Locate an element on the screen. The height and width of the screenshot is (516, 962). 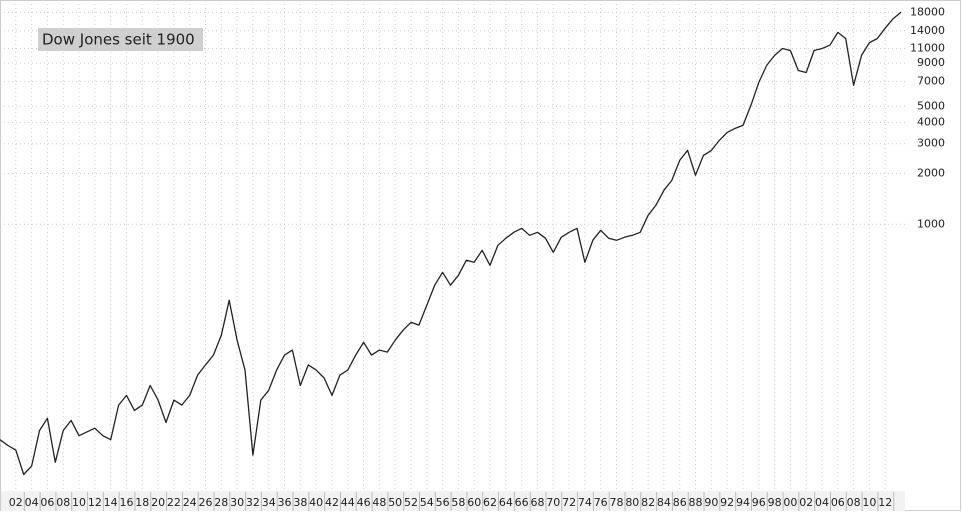
x-tick-label: 34 is located at coordinates (269, 502).